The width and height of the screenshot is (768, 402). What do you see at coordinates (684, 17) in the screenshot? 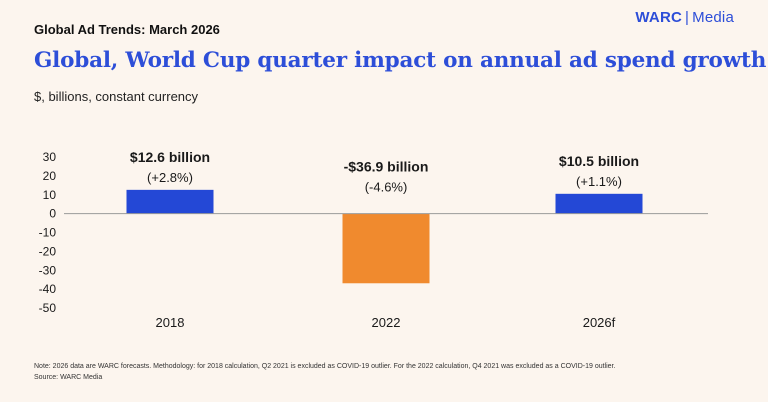
I see `brand-logo: WARC | Media` at bounding box center [684, 17].